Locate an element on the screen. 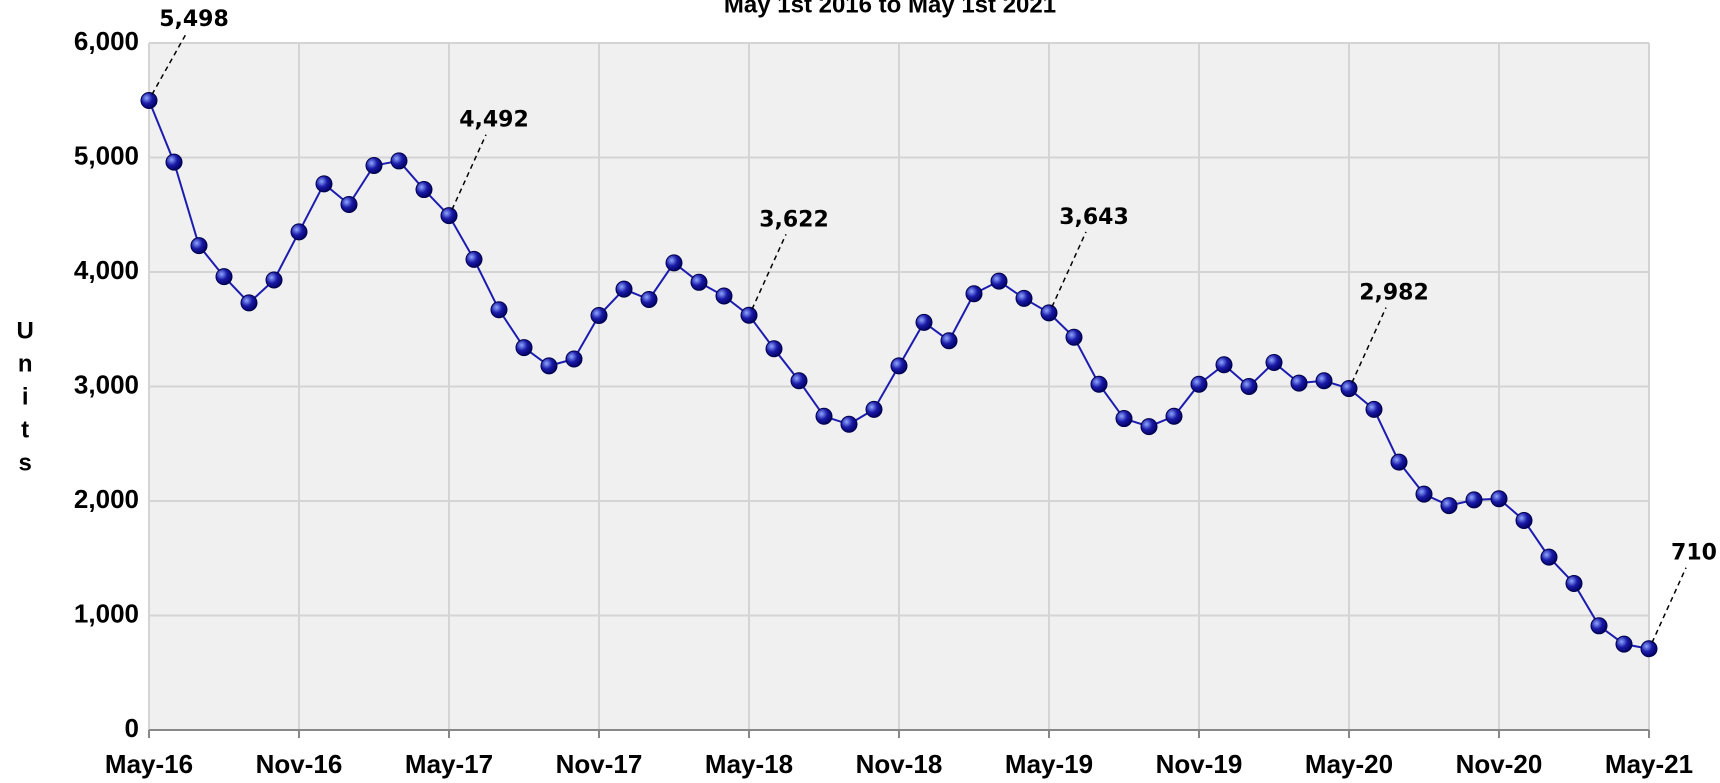 This screenshot has width=1720, height=783. data-label: 2,982 is located at coordinates (1394, 293).